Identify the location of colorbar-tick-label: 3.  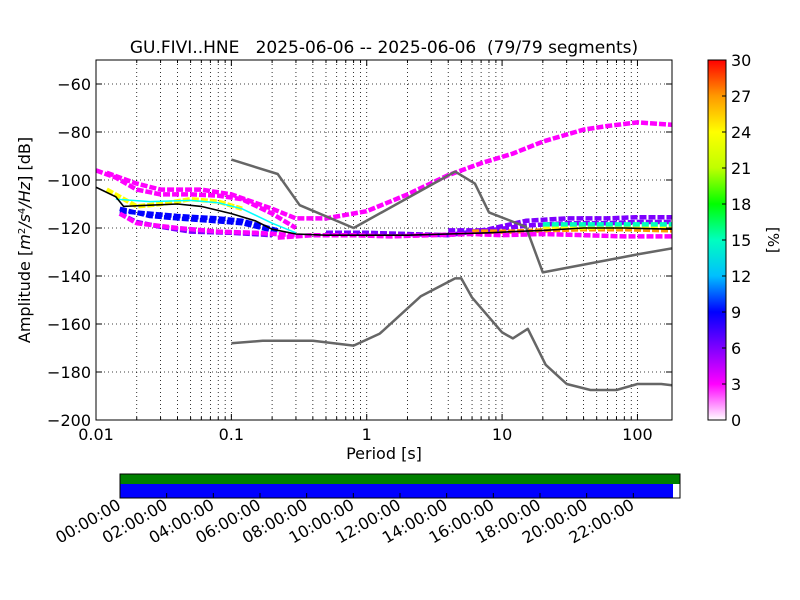
(736, 384).